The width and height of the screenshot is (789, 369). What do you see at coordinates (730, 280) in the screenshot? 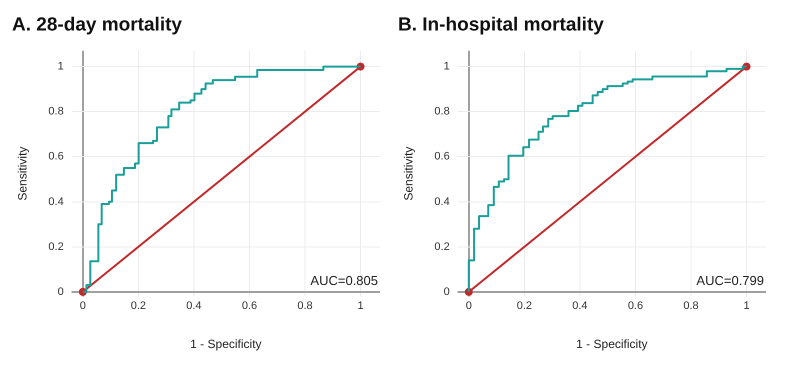
I see `annotation: AUC=0.799` at bounding box center [730, 280].